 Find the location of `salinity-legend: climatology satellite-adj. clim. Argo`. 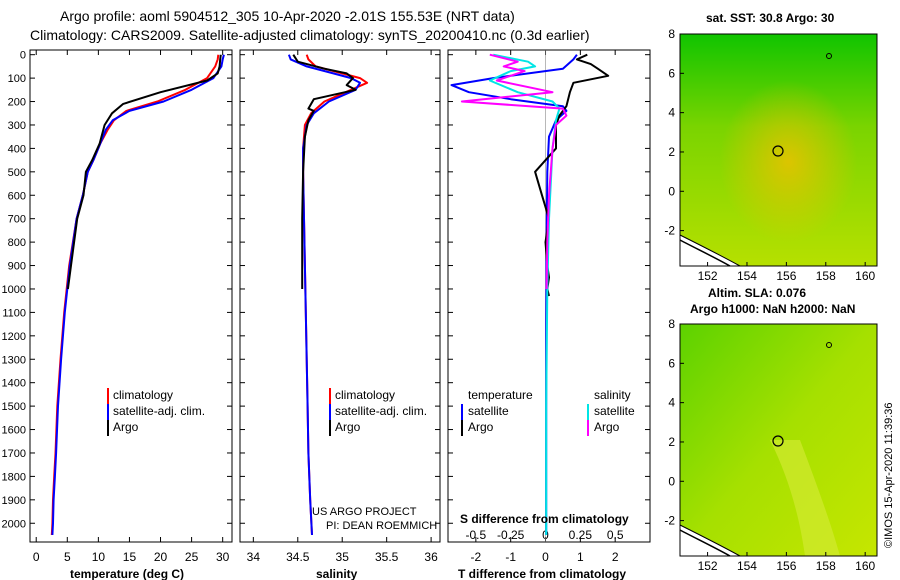

salinity-legend: climatology satellite-adj. clim. Argo is located at coordinates (378, 412).